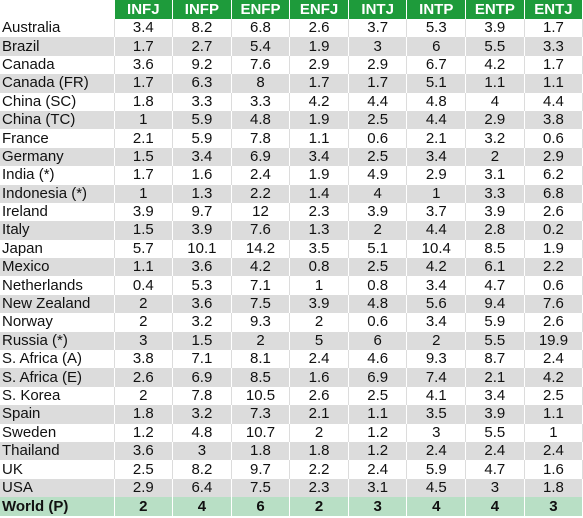 This screenshot has width=583, height=518. What do you see at coordinates (57, 28) in the screenshot?
I see `country-cell: Australia` at bounding box center [57, 28].